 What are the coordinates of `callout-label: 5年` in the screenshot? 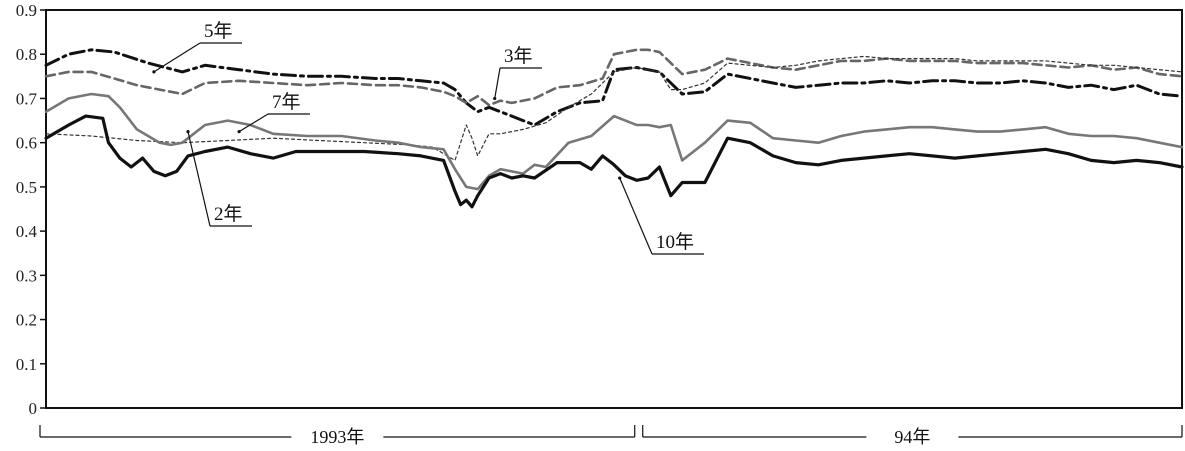 It's located at (218, 31).